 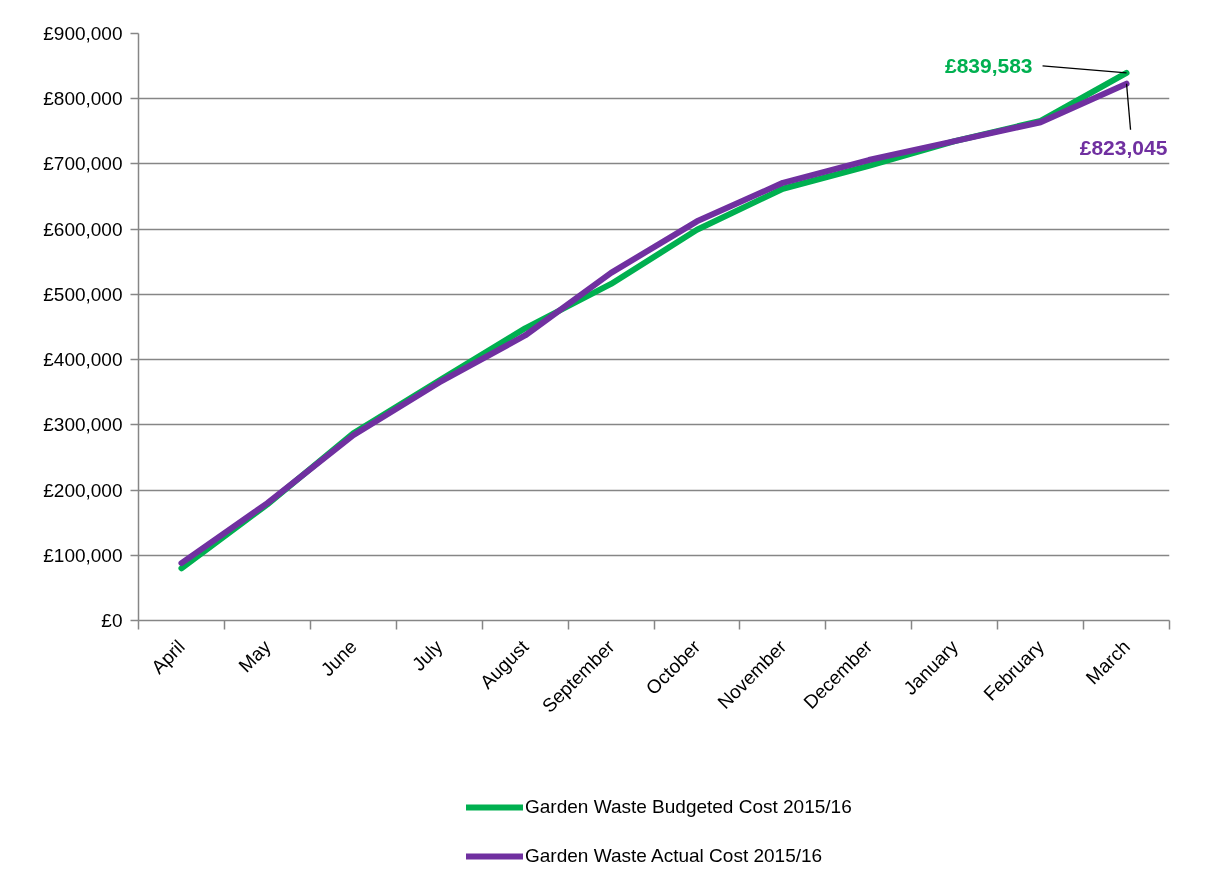 I want to click on x-tick-label: May, so click(x=255, y=656).